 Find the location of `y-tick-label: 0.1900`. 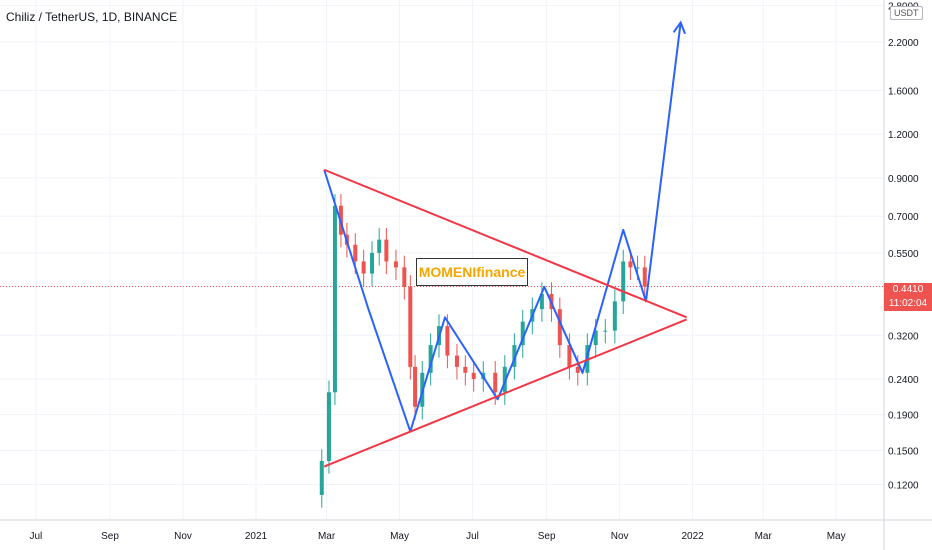

y-tick-label: 0.1900 is located at coordinates (903, 416).